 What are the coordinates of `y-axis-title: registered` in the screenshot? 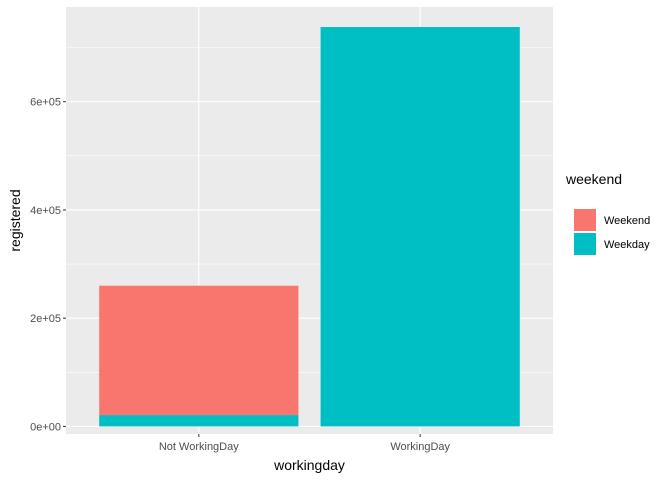 It's located at (15, 220).